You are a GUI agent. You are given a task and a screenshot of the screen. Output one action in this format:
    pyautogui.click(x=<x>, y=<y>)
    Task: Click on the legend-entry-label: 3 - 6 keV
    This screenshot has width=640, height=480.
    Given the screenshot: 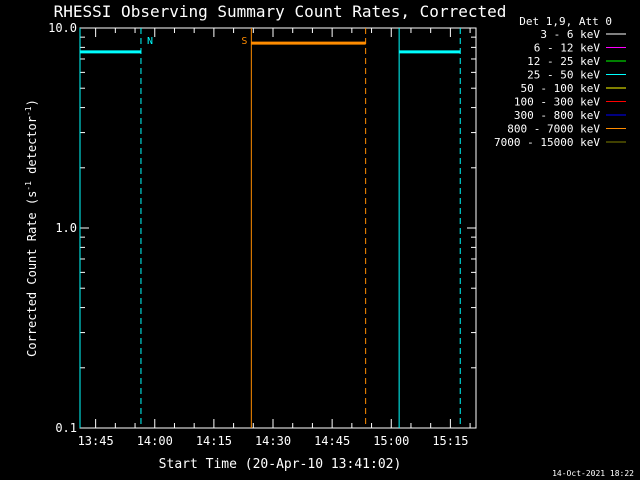 What is the action you would take?
    pyautogui.click(x=570, y=34)
    